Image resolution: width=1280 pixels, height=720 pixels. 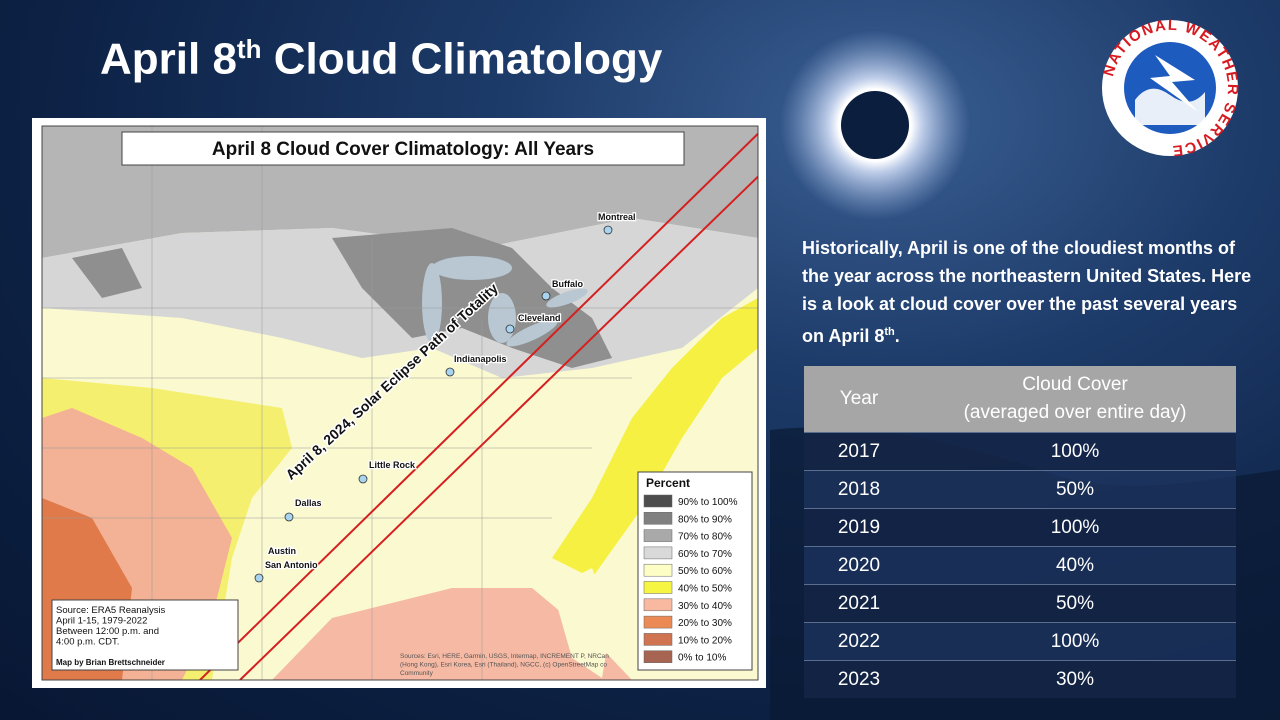 I want to click on legend-label: 60% to 70%, so click(x=705, y=554).